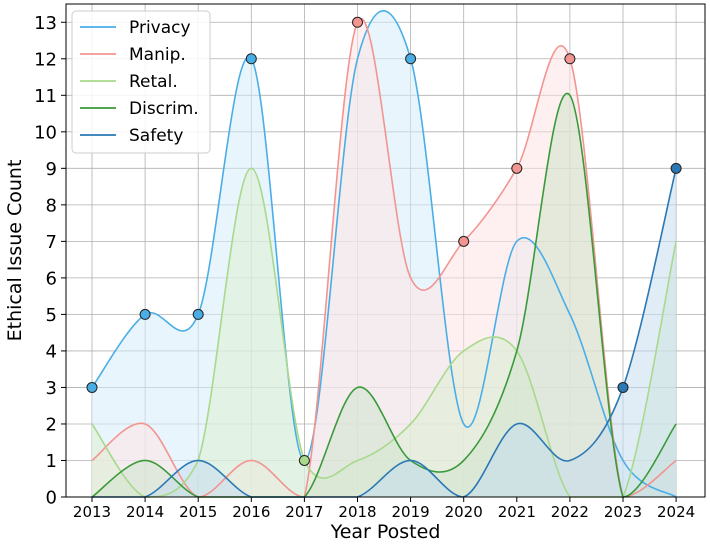 The width and height of the screenshot is (710, 544). Describe the element at coordinates (51, 424) in the screenshot. I see `y-tick-label: 2` at that location.